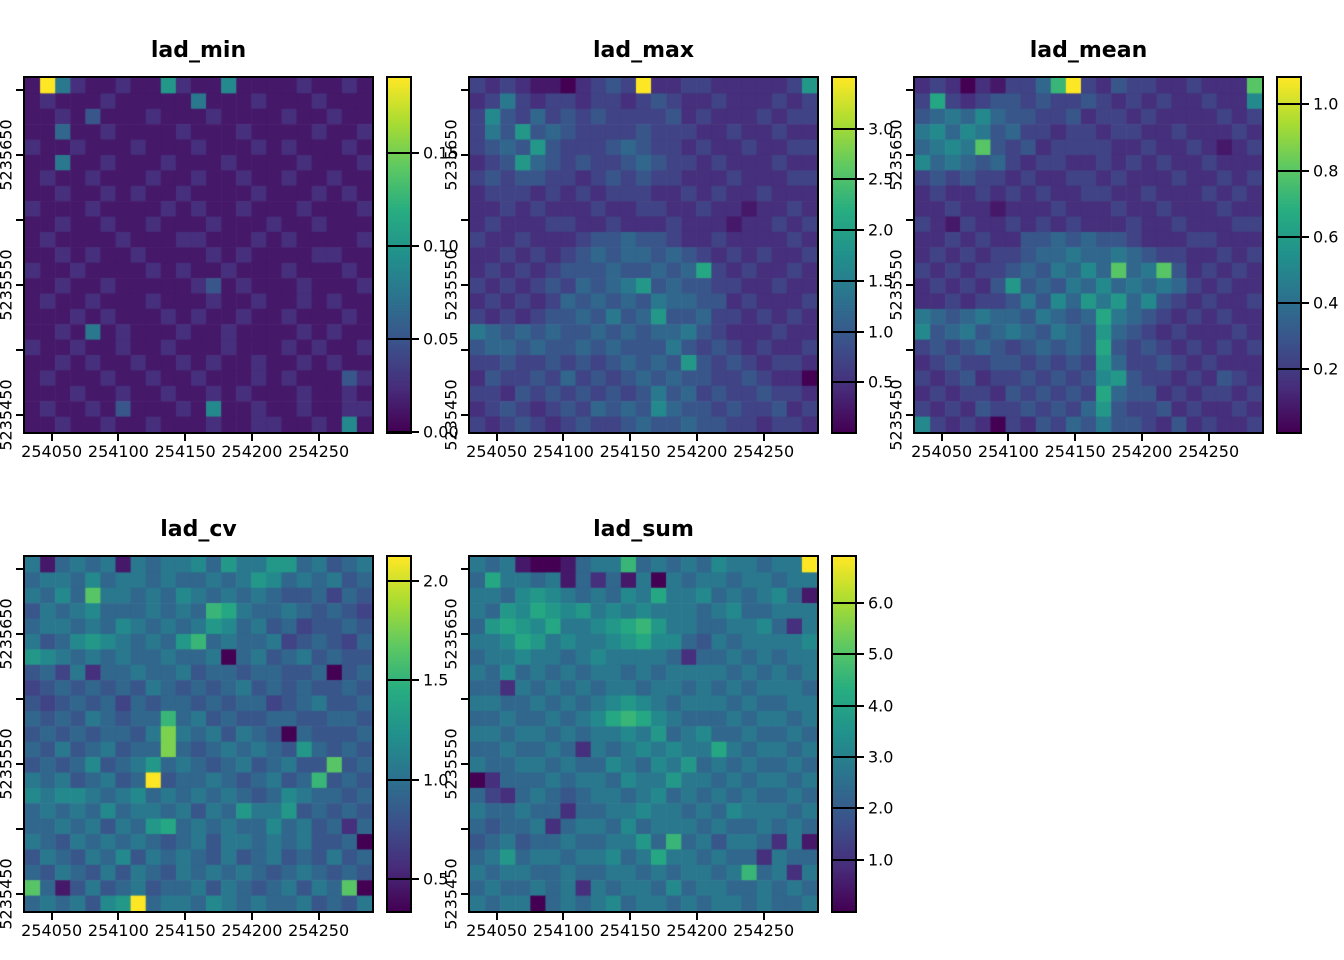 The image size is (1344, 960). I want to click on legend-tick-label: 0.2, so click(1326, 369).